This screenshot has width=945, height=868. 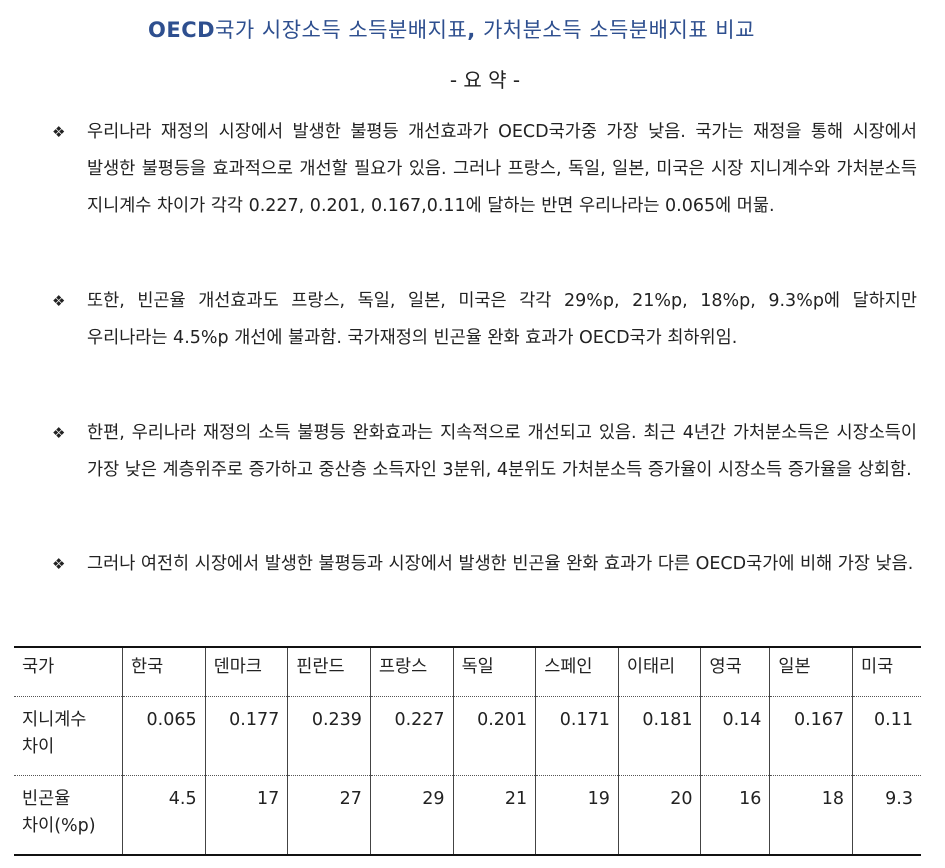 I want to click on table-cell: 21, so click(x=494, y=815).